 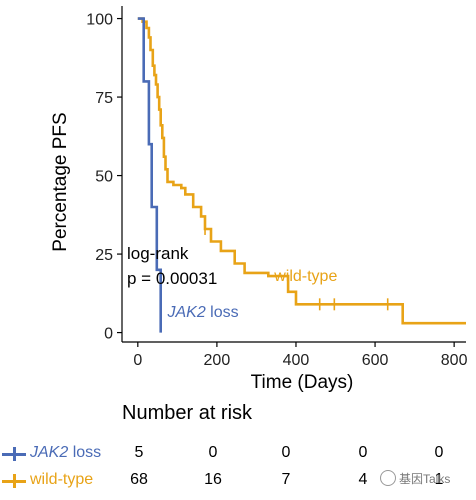 What do you see at coordinates (388, 478) in the screenshot?
I see `wechat-icon` at bounding box center [388, 478].